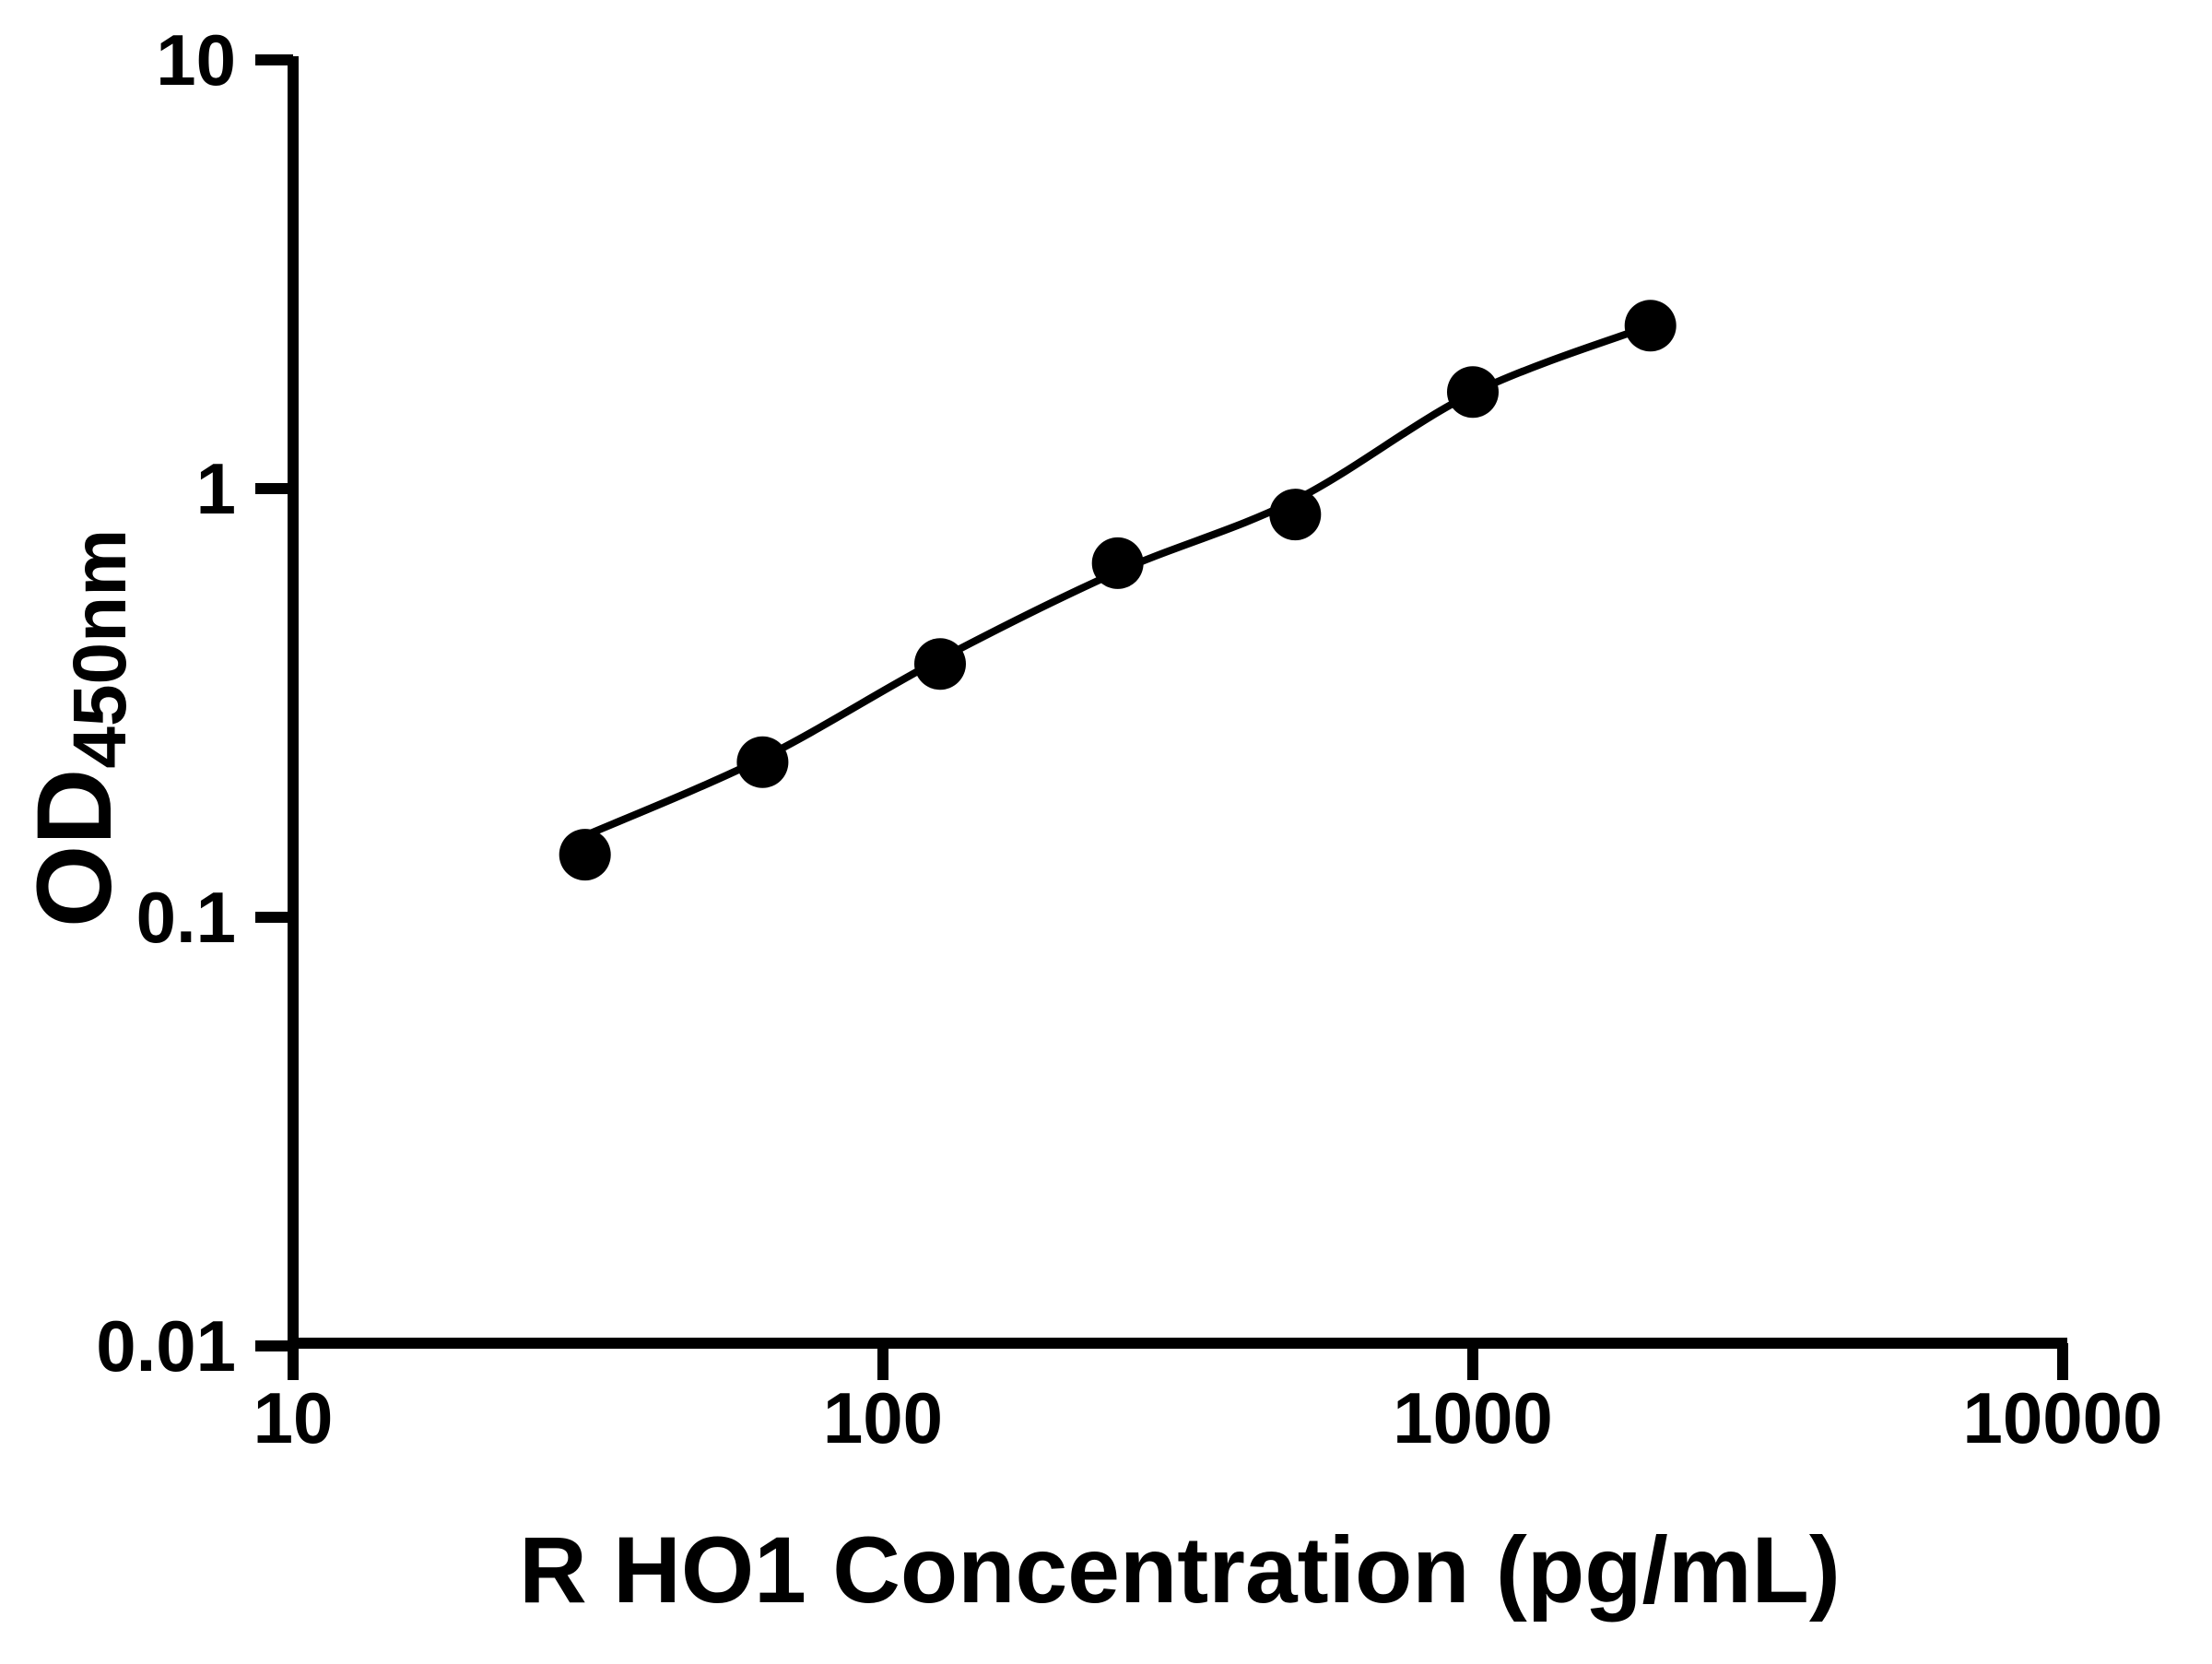 The height and width of the screenshot is (1664, 2212). I want to click on y-axis-title-subscript: 450nm, so click(100, 649).